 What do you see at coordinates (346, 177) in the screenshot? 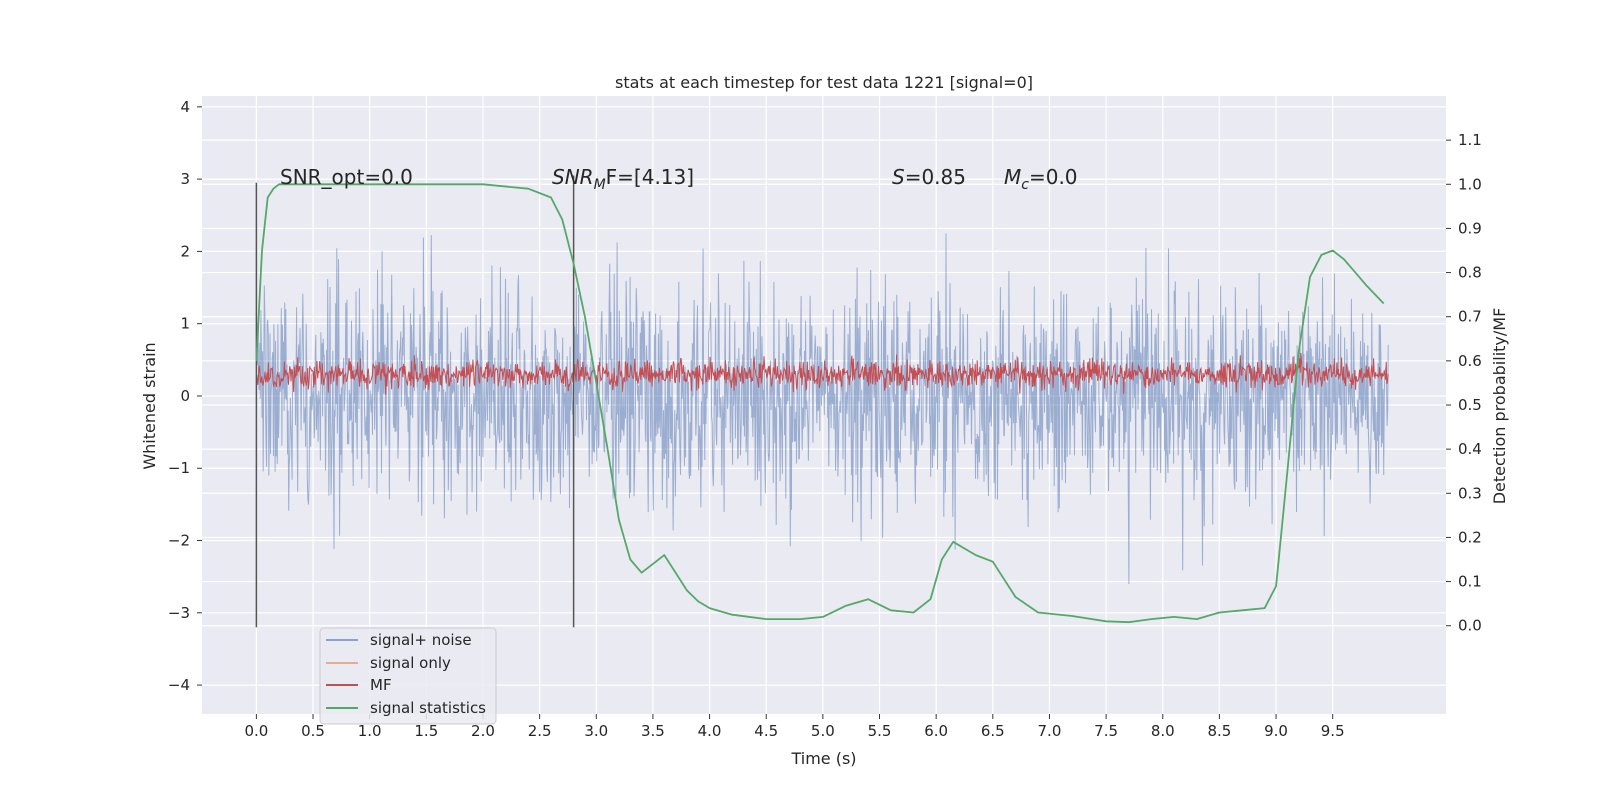
I see `annotation-snr-opt: SNR_opt=0.0` at bounding box center [346, 177].